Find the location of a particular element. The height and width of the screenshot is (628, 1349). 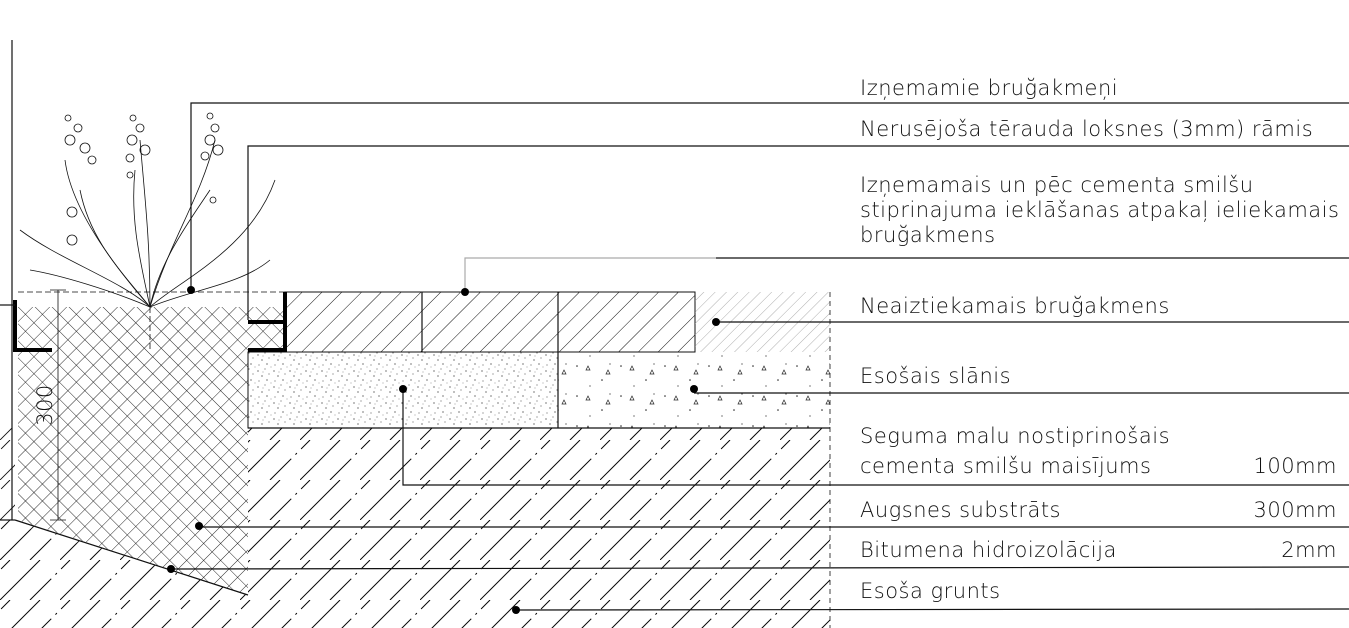

thickness: 2mm is located at coordinates (1309, 550).